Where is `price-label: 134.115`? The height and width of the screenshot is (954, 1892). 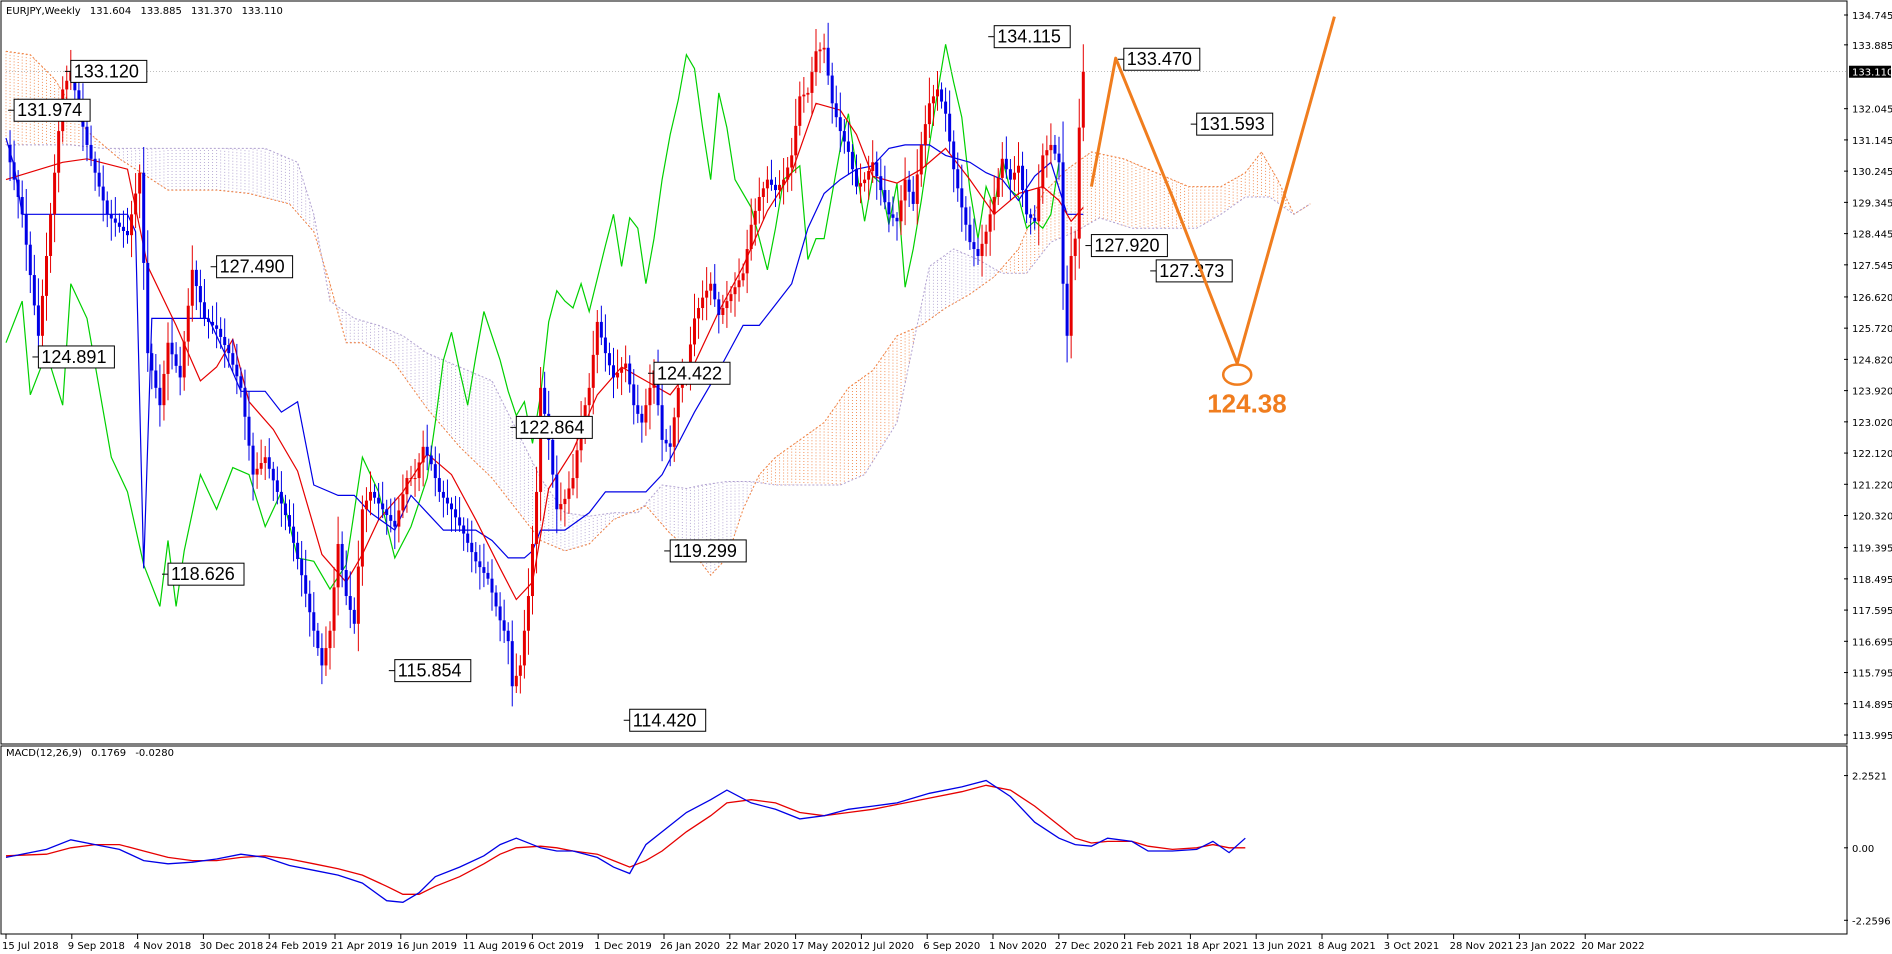
price-label: 134.115 is located at coordinates (1029, 37).